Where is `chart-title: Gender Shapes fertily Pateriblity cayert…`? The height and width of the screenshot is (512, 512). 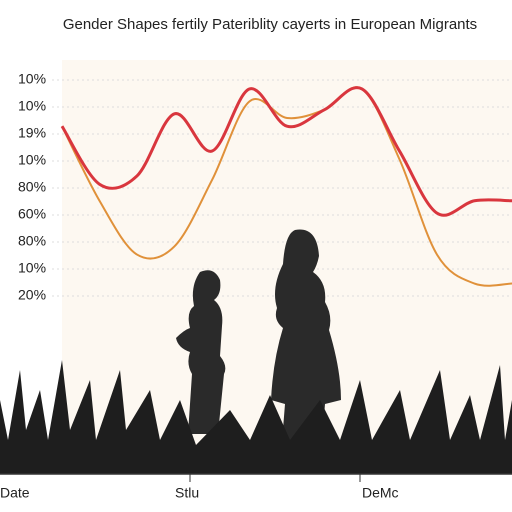 chart-title: Gender Shapes fertily Pateriblity cayert… is located at coordinates (270, 24).